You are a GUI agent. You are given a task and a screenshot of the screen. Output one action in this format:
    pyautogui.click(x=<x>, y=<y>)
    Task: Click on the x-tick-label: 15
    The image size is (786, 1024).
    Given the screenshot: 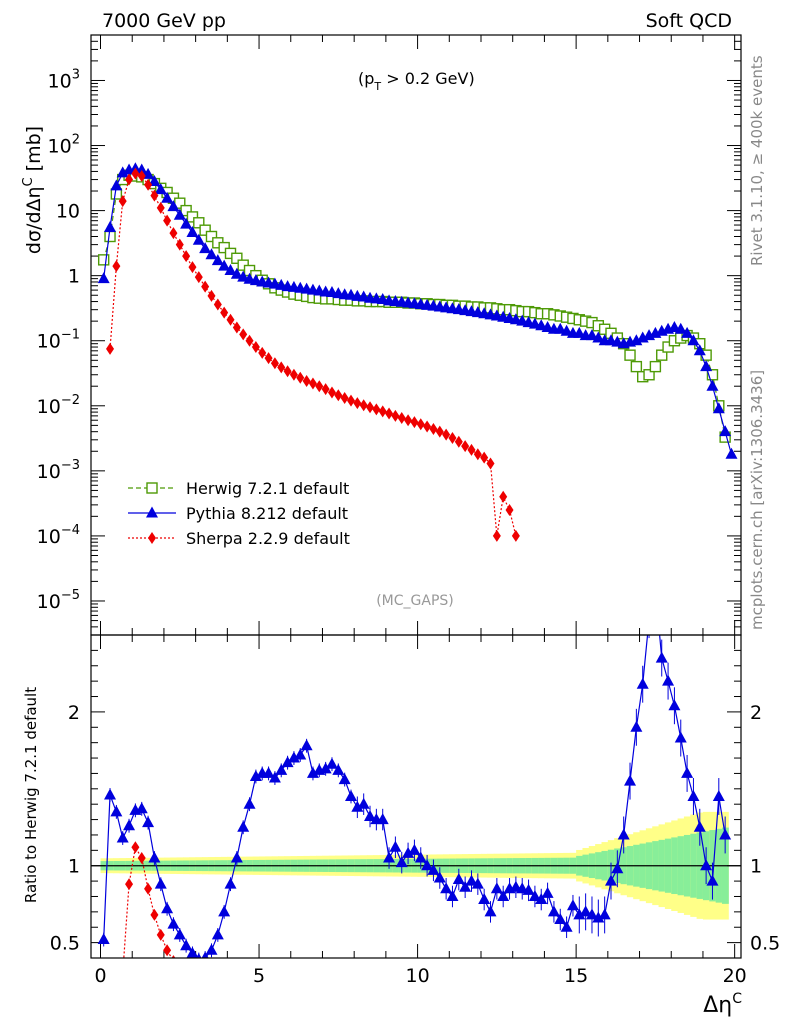 What is the action you would take?
    pyautogui.click(x=576, y=976)
    